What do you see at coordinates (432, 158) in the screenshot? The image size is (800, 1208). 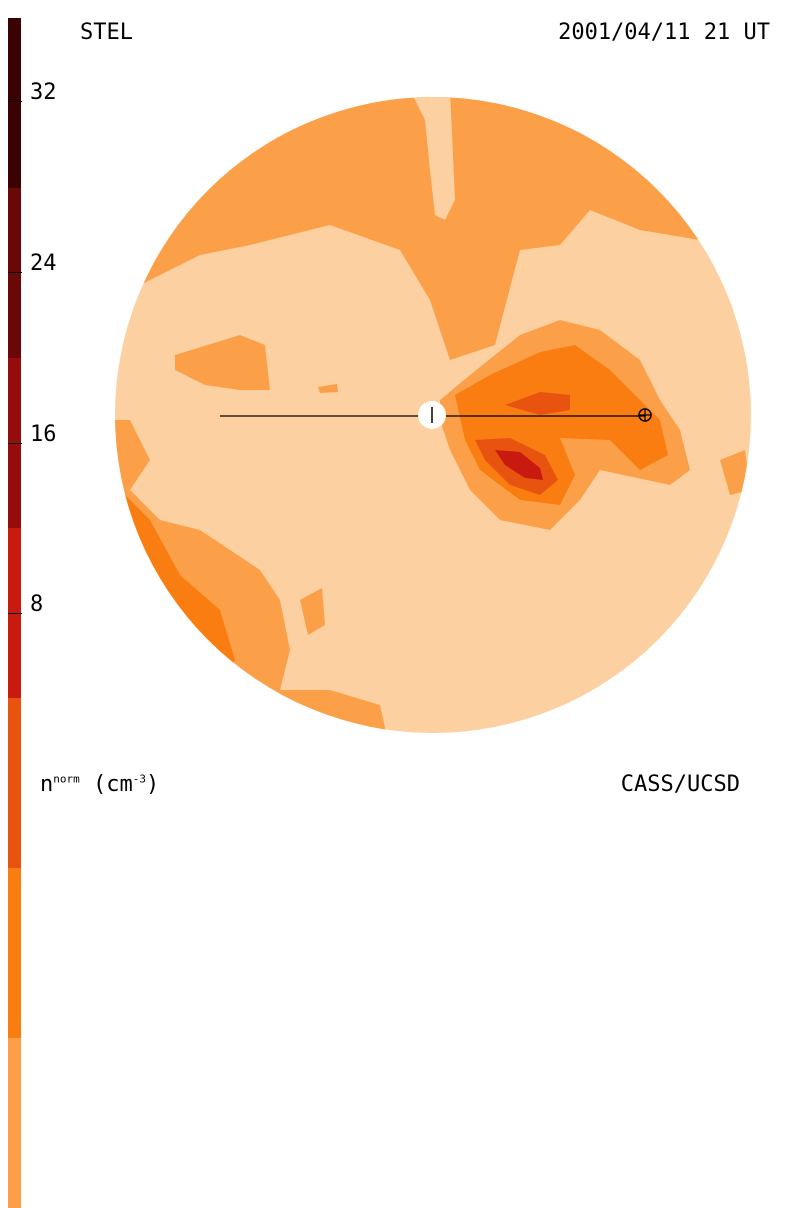 I see `region-top-tongue` at bounding box center [432, 158].